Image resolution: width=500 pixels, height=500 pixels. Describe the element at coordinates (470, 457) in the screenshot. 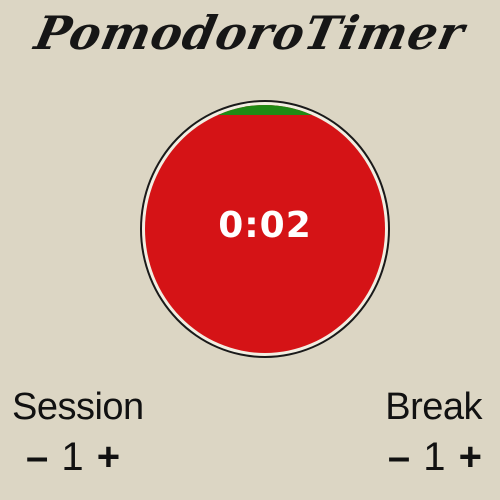

I see `break-increment-button: +` at that location.